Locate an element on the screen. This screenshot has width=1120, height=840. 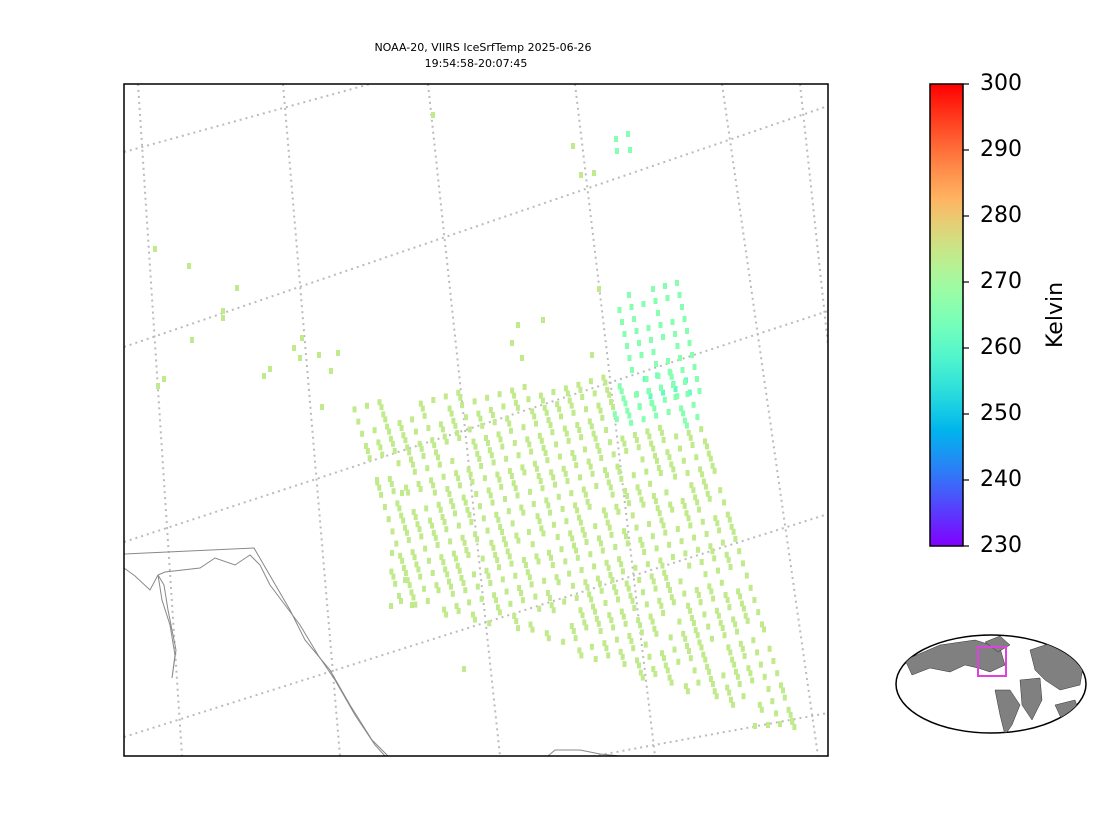
coastline is located at coordinates (372, 651).